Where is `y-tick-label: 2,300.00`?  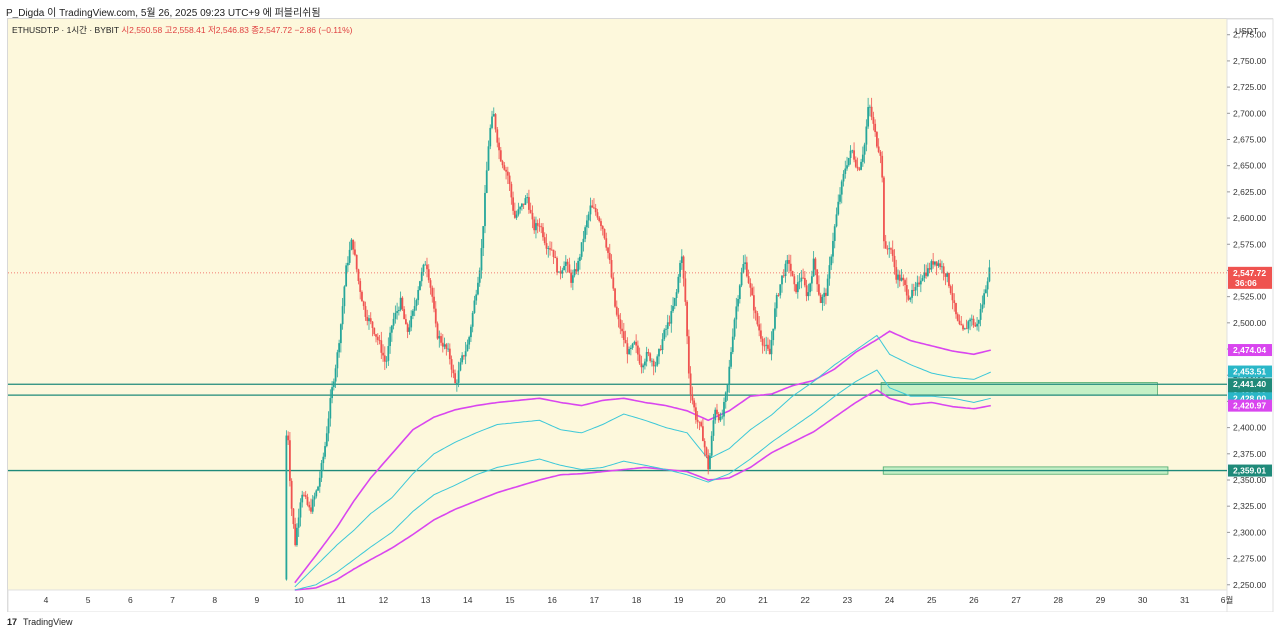 y-tick-label: 2,300.00 is located at coordinates (1249, 532).